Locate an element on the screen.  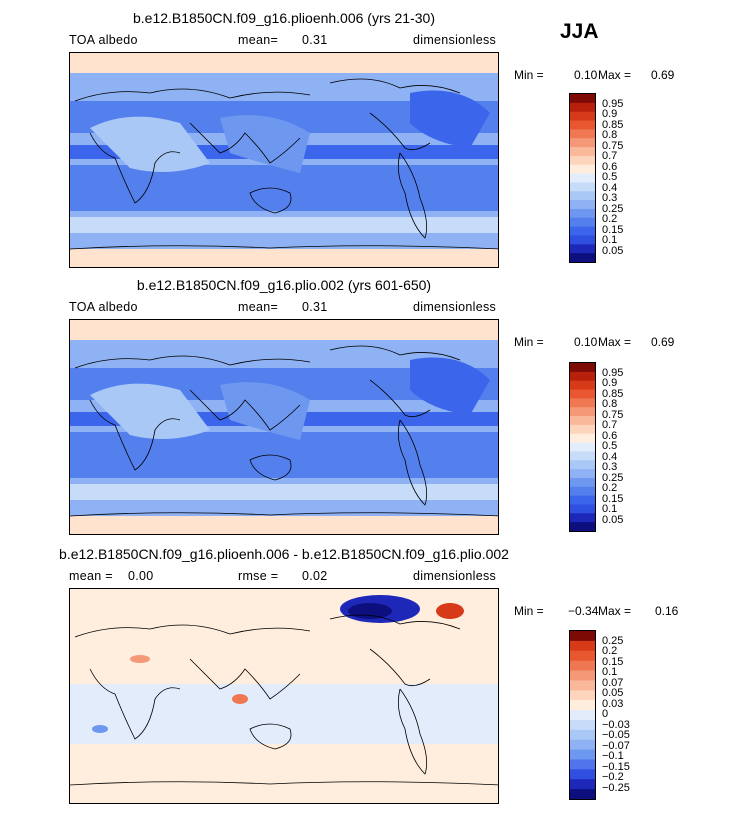
colorbar-tick-label: −0.05 is located at coordinates (616, 735).